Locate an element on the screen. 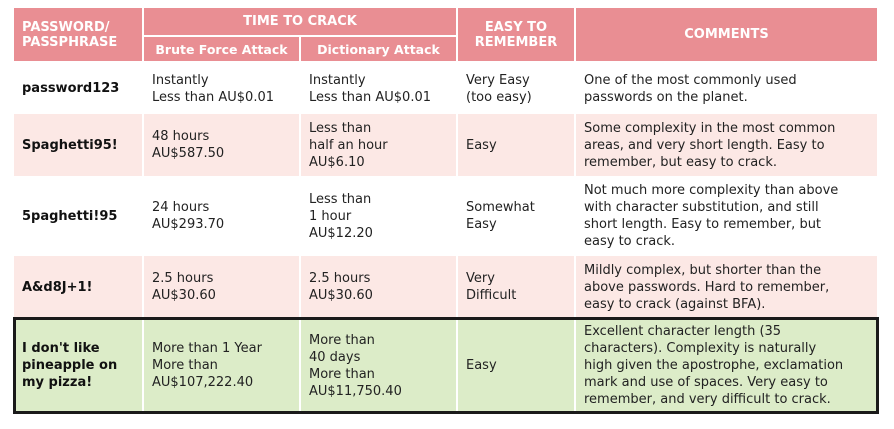 This screenshot has height=429, width=894. password-text: A&d8J+1! is located at coordinates (57, 287).